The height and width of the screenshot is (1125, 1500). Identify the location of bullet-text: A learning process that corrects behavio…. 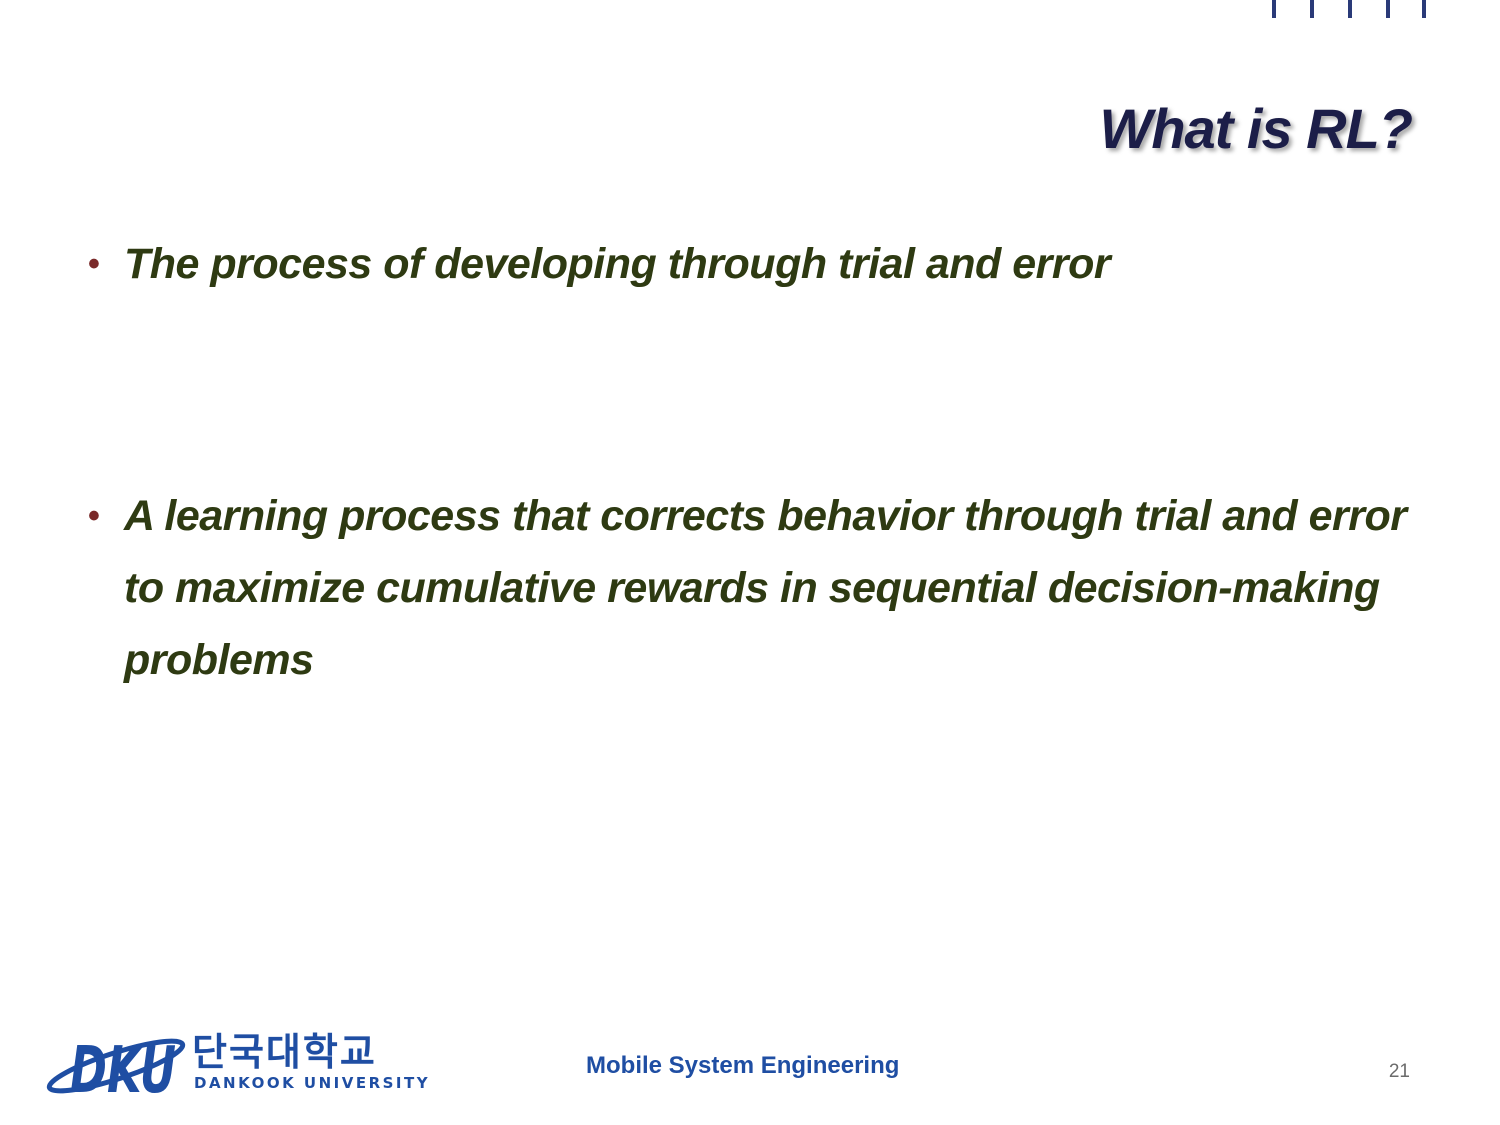
(765, 588).